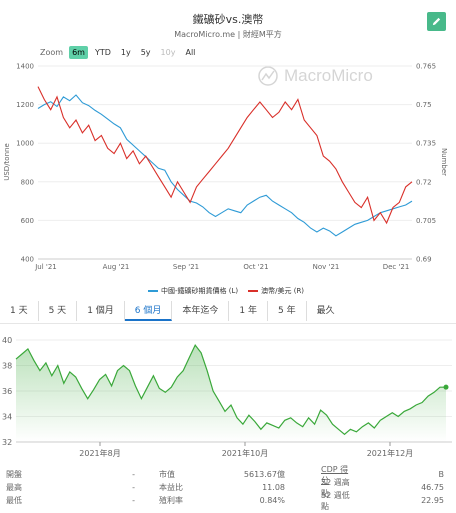 This screenshot has width=456, height=513. I want to click on stat-label-pe: 本益比, so click(171, 487).